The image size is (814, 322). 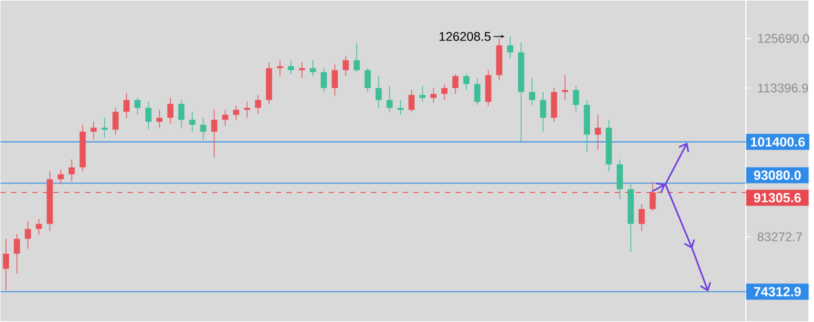 What do you see at coordinates (780, 237) in the screenshot?
I see `y-tick-label: 83272.7` at bounding box center [780, 237].